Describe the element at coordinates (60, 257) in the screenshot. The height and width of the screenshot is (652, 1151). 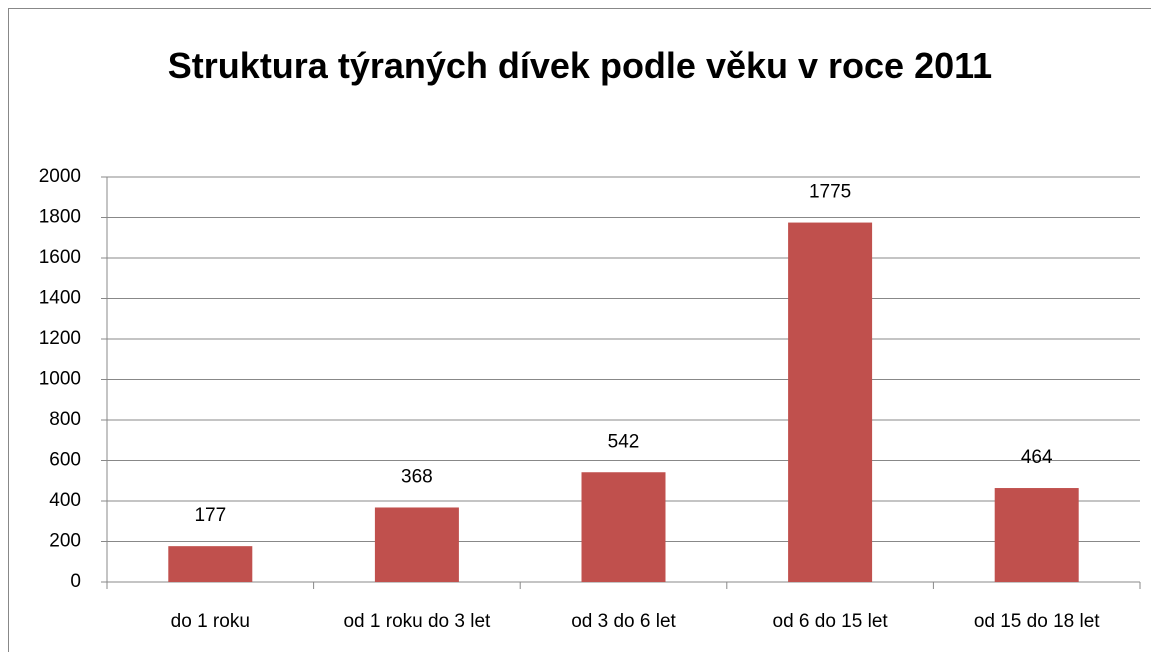
I see `y-tick-label: 1600` at that location.